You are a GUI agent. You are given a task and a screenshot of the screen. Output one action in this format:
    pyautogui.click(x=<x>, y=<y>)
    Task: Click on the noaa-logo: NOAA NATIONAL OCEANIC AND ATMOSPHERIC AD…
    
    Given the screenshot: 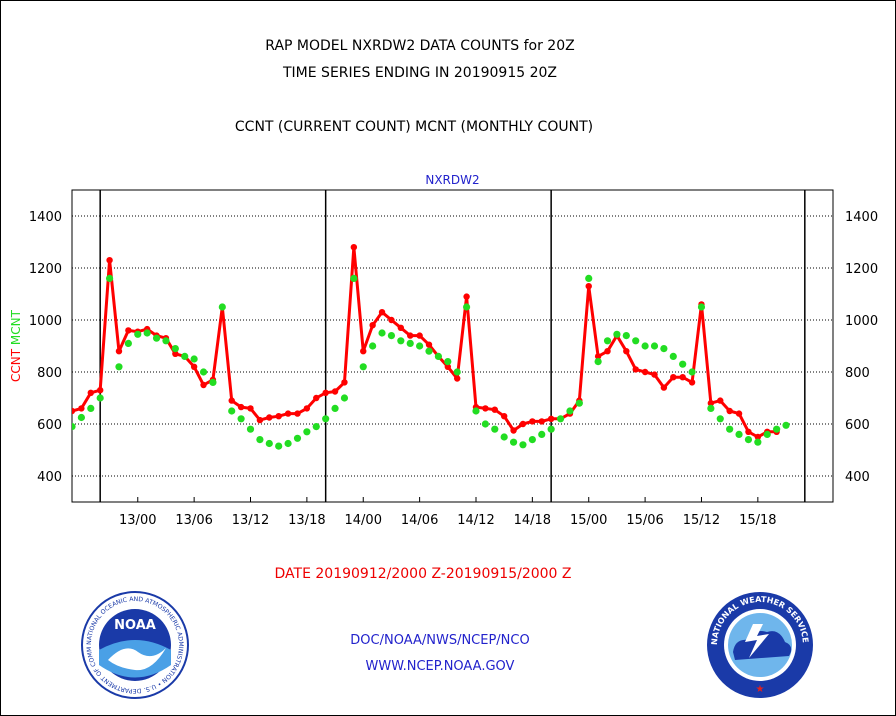 What is the action you would take?
    pyautogui.click(x=134, y=644)
    